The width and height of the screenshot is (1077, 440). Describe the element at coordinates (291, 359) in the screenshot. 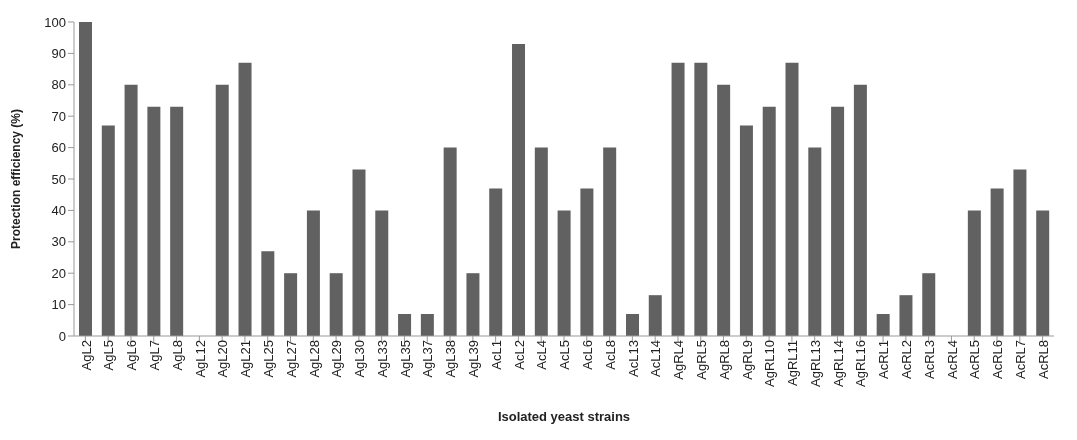

I see `x-tick-label: AgL27` at that location.